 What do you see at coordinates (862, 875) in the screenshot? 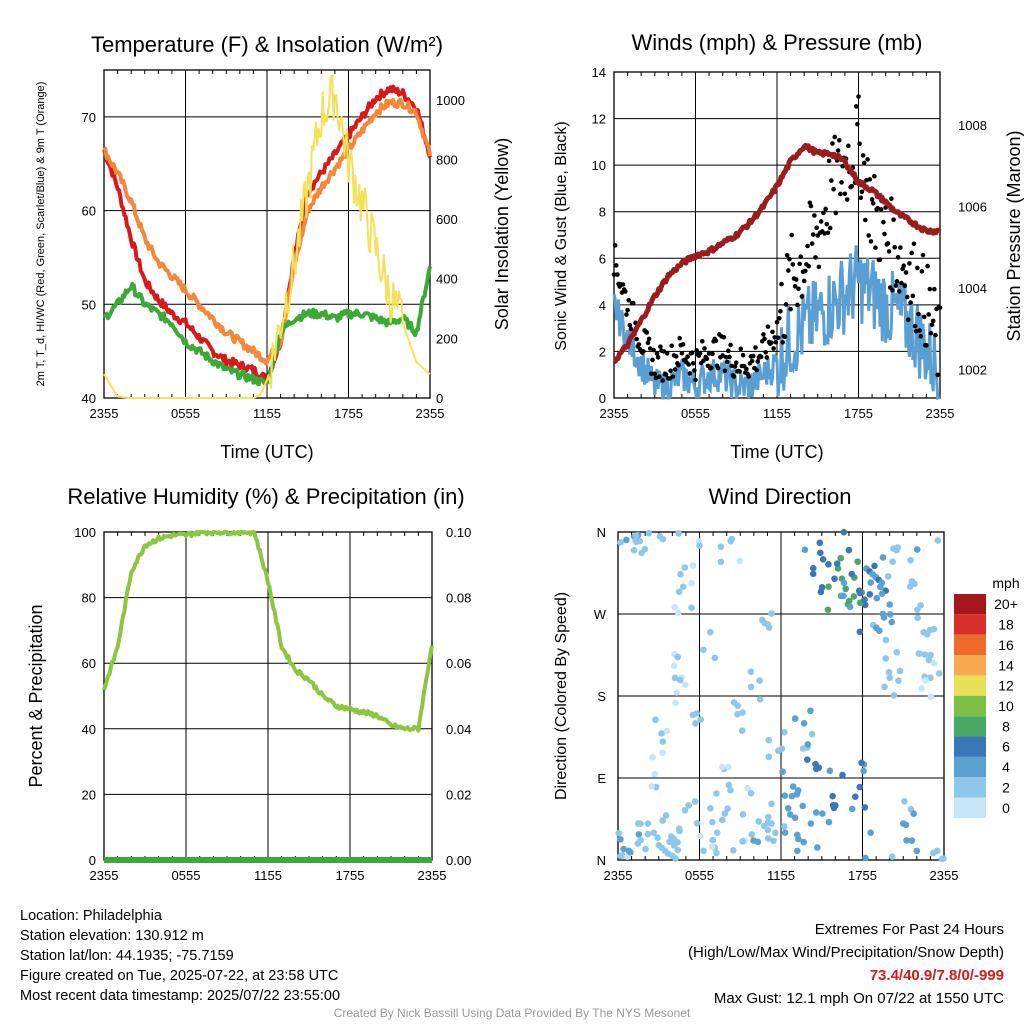
I see `dir-x-tick-label: 1755` at bounding box center [862, 875].